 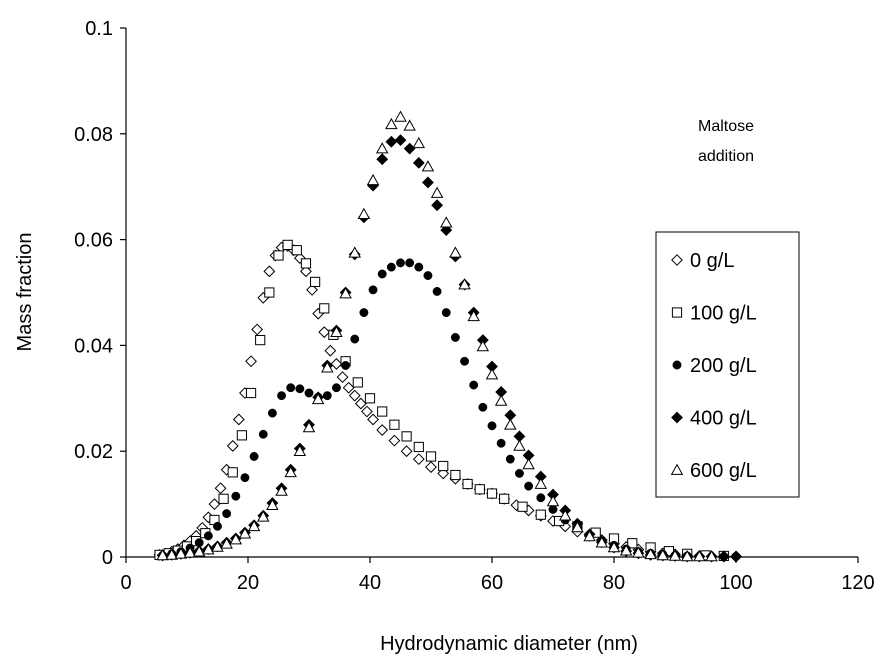 What do you see at coordinates (107, 558) in the screenshot?
I see `y-tick-label: 0` at bounding box center [107, 558].